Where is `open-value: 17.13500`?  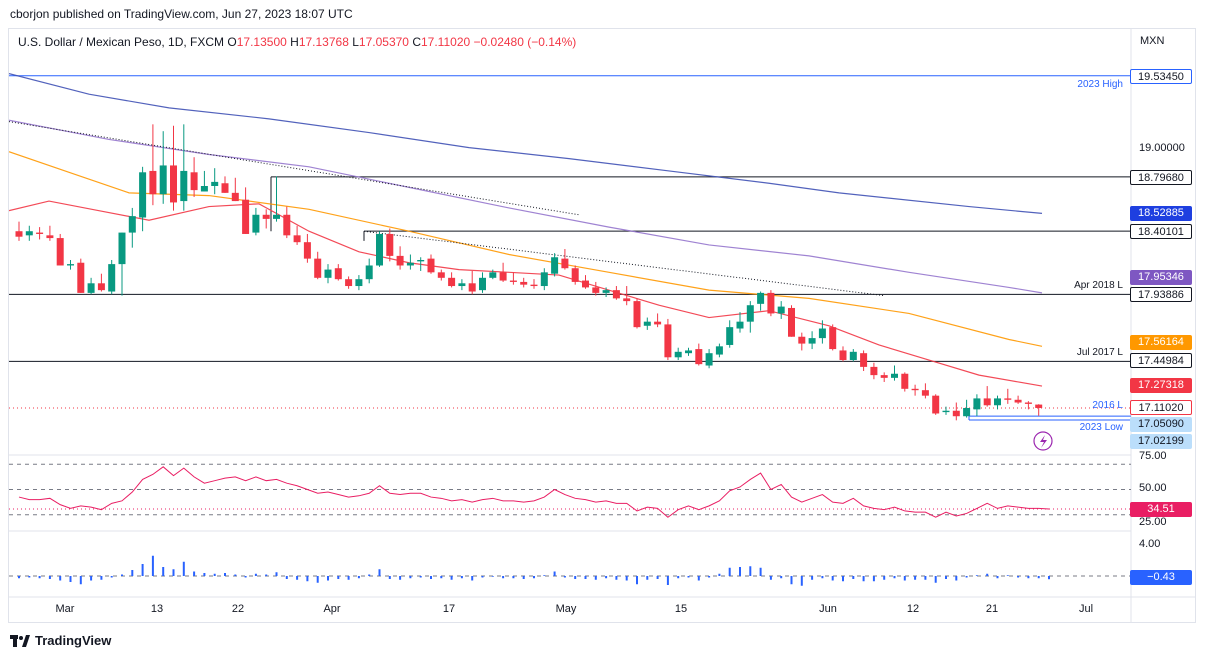 open-value: 17.13500 is located at coordinates (261, 42).